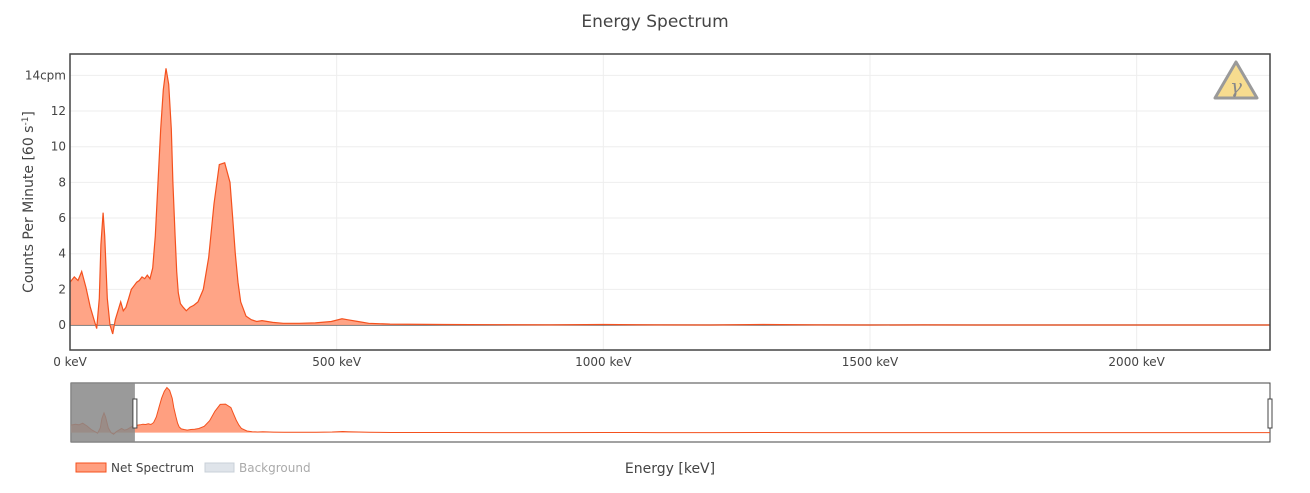 The height and width of the screenshot is (493, 1310). Describe the element at coordinates (603, 362) in the screenshot. I see `x-tick-label: 1000 keV` at that location.